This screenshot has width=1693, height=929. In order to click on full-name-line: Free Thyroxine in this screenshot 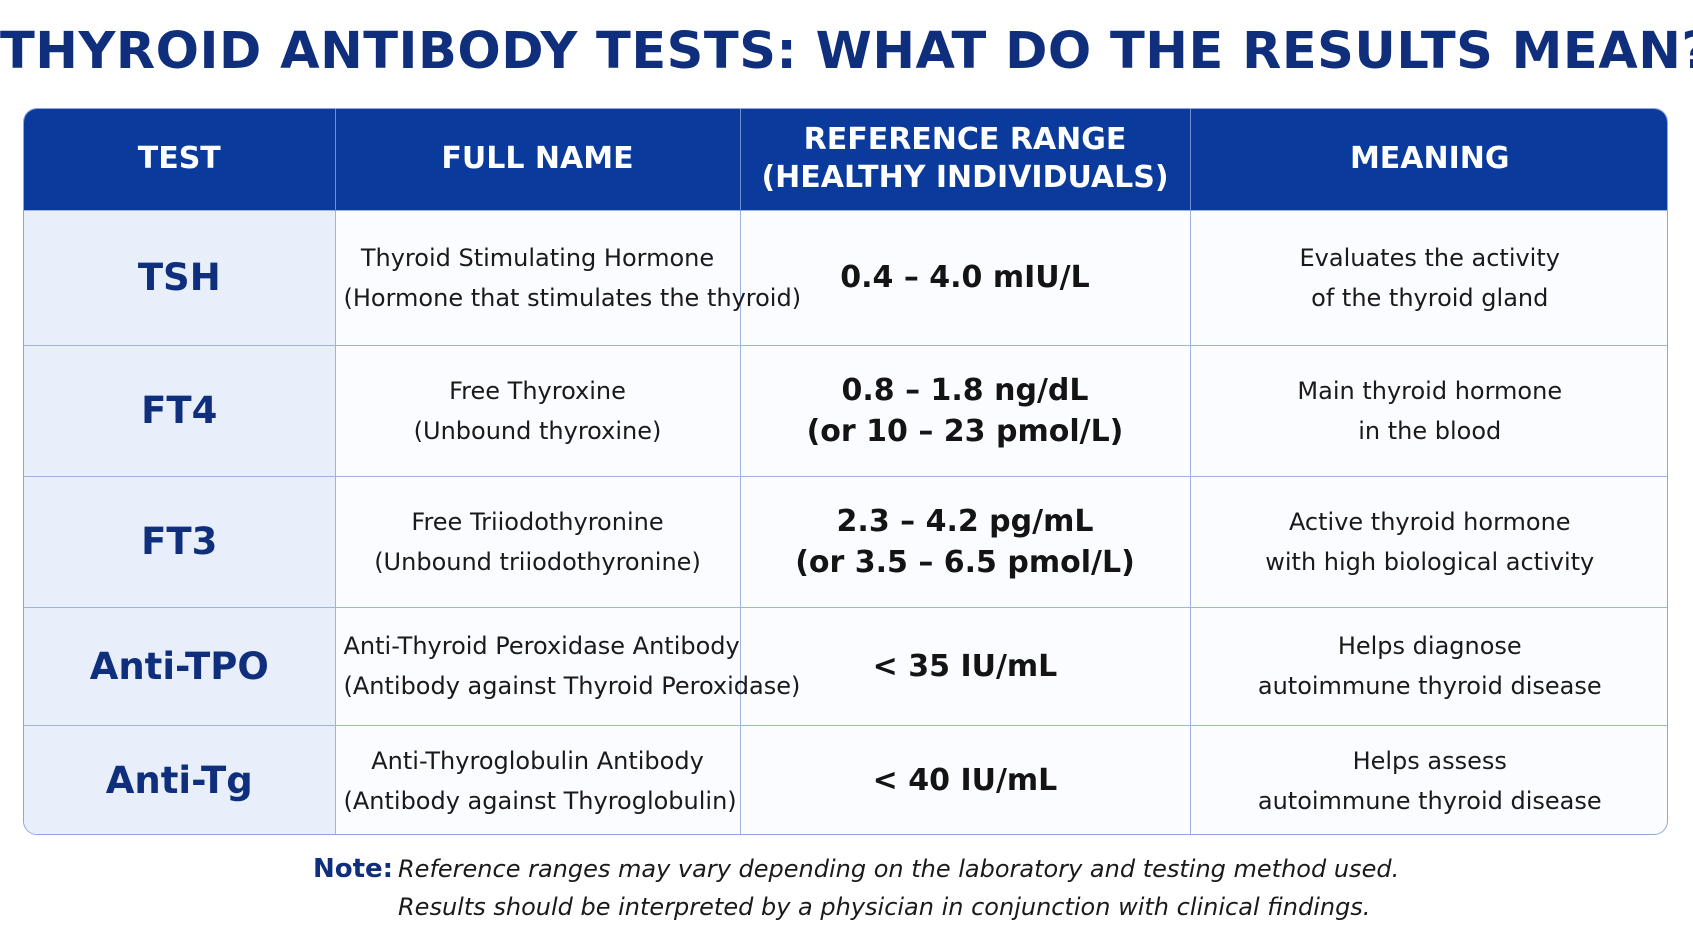, I will do `click(537, 390)`.